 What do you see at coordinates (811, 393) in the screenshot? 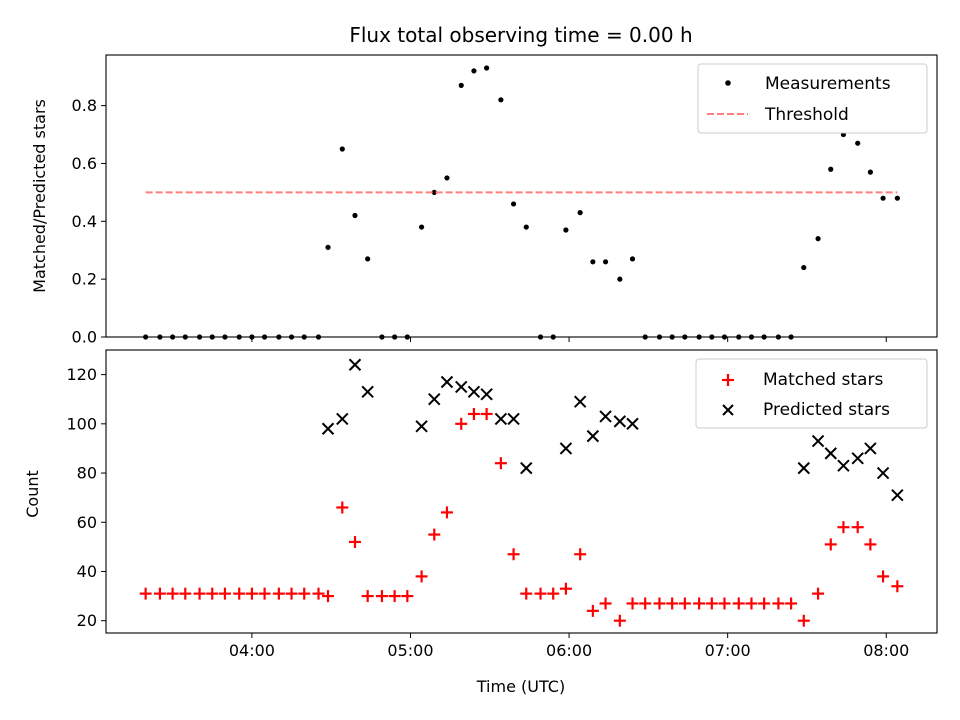
I see `count-legend-box` at bounding box center [811, 393].